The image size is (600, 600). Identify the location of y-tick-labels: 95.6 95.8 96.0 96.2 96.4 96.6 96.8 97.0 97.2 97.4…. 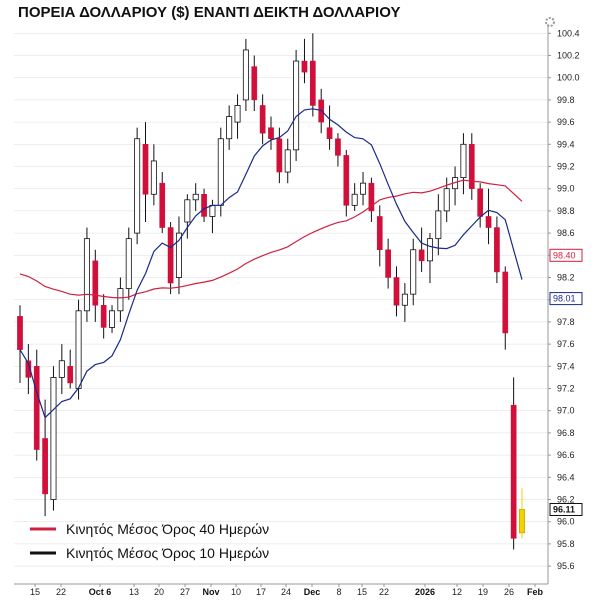
(564, 299).